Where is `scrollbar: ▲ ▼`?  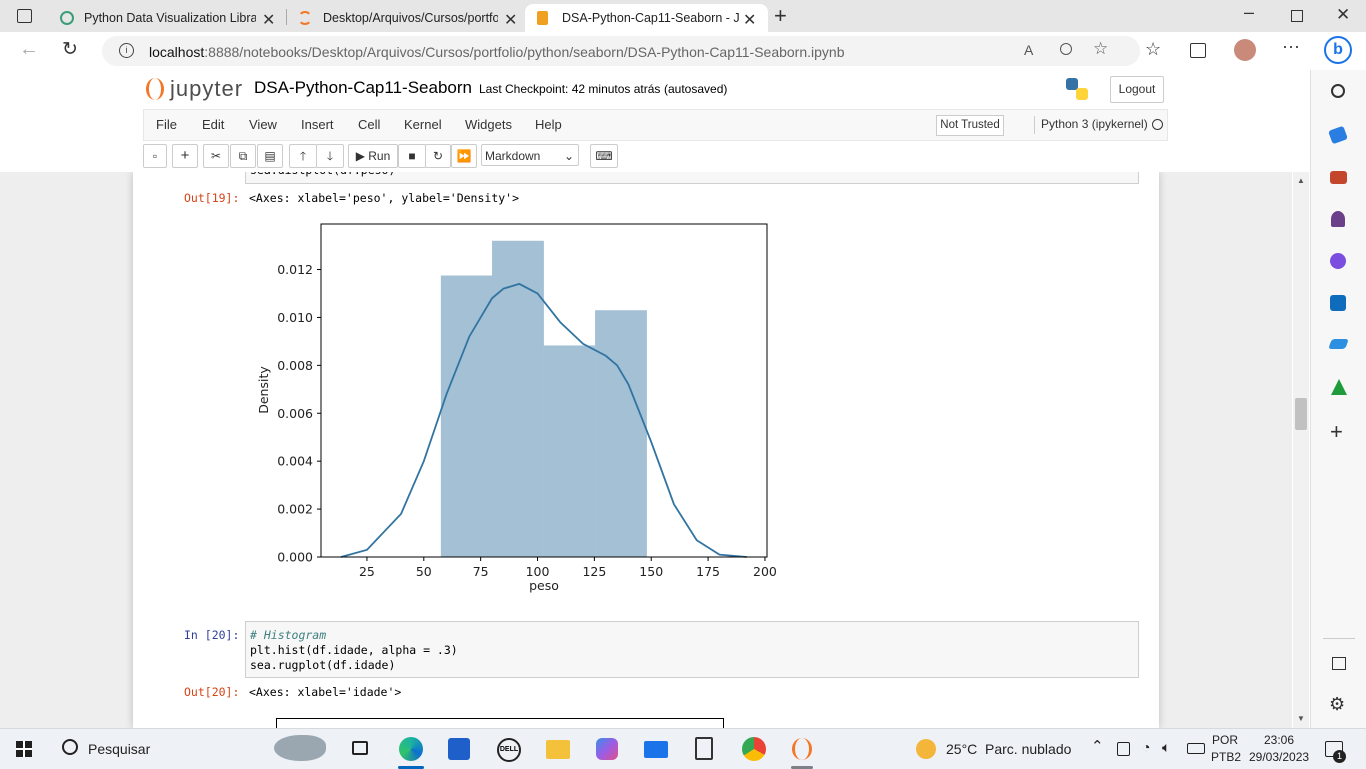
scrollbar: ▲ ▼ is located at coordinates (1301, 450).